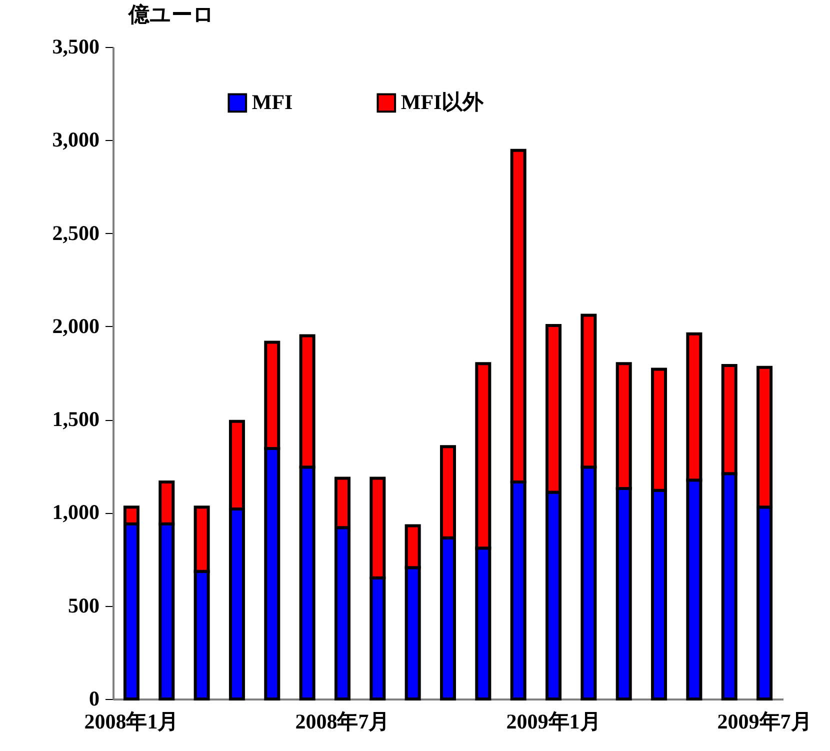  What do you see at coordinates (342, 722) in the screenshot?
I see `x-tick-label: 2008年7月` at bounding box center [342, 722].